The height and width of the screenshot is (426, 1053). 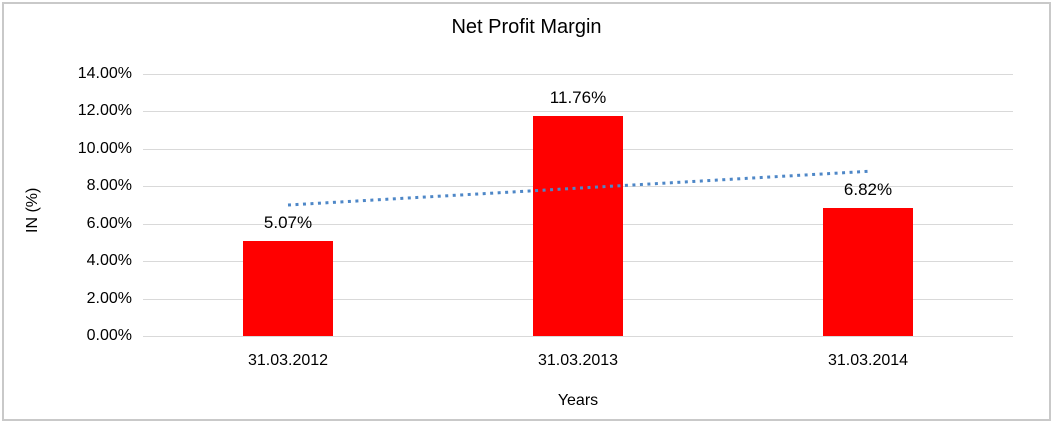 I want to click on chart-title: Net Profit Margin, so click(x=526, y=27).